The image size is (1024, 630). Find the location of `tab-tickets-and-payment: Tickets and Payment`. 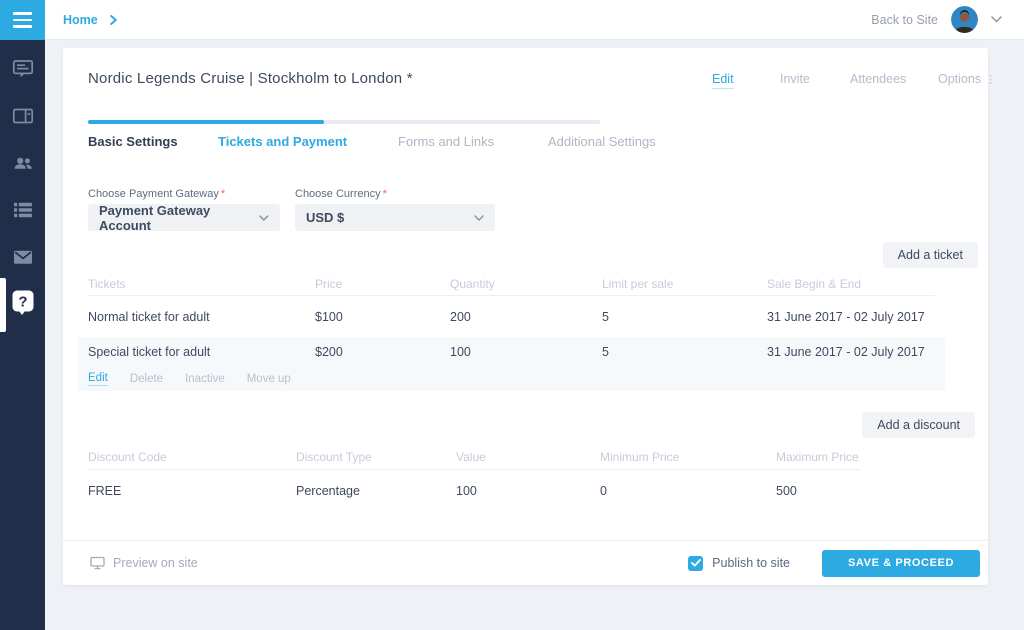

tab-tickets-and-payment: Tickets and Payment is located at coordinates (283, 141).